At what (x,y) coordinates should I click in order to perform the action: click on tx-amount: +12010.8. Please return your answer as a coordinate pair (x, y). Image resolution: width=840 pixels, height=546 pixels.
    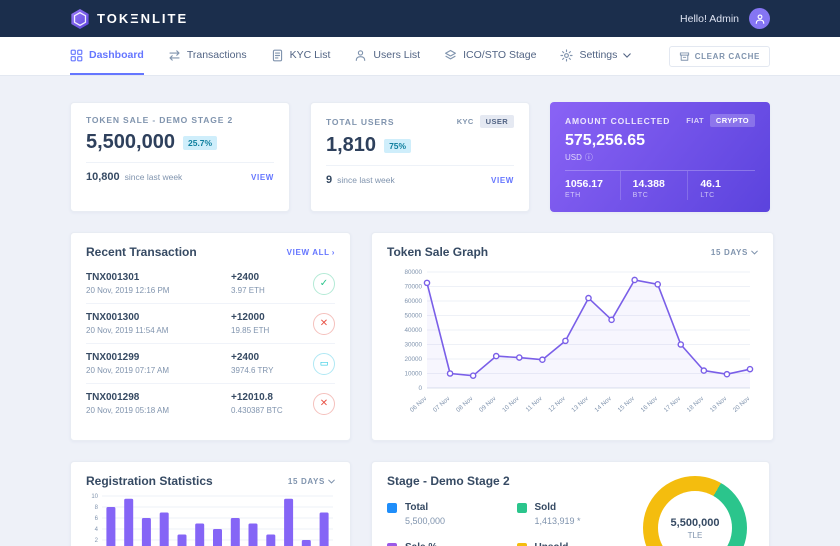
    Looking at the image, I should click on (252, 397).